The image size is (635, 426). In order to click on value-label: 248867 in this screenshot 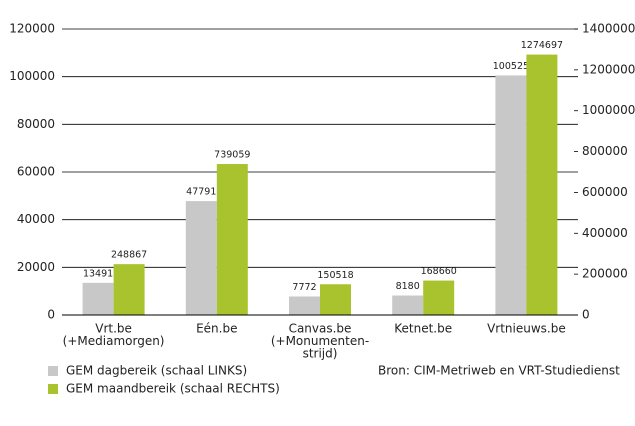, I will do `click(129, 255)`.